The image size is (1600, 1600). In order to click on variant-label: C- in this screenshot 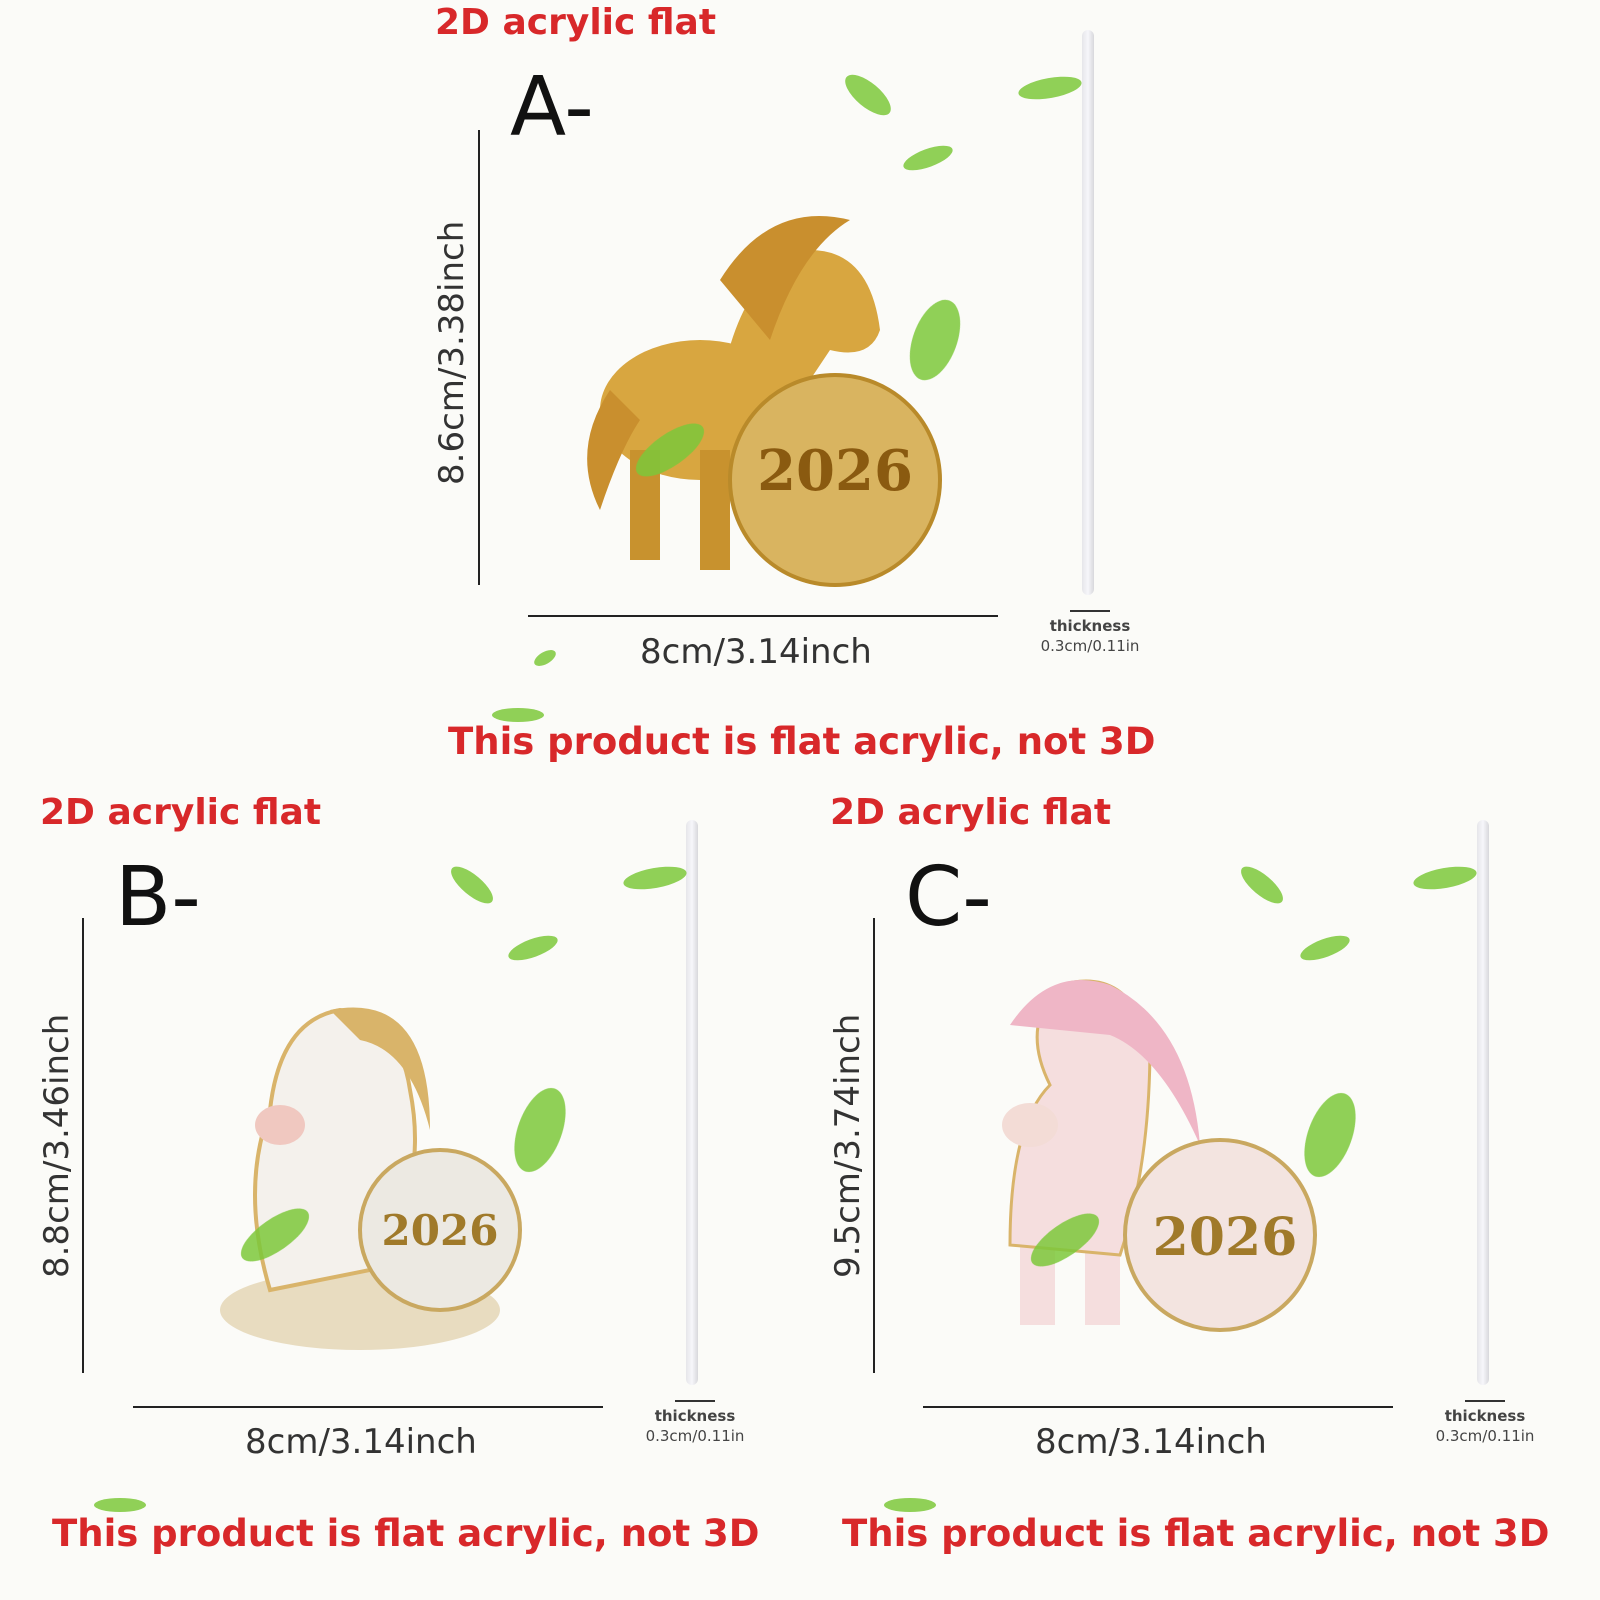, I will do `click(948, 897)`.